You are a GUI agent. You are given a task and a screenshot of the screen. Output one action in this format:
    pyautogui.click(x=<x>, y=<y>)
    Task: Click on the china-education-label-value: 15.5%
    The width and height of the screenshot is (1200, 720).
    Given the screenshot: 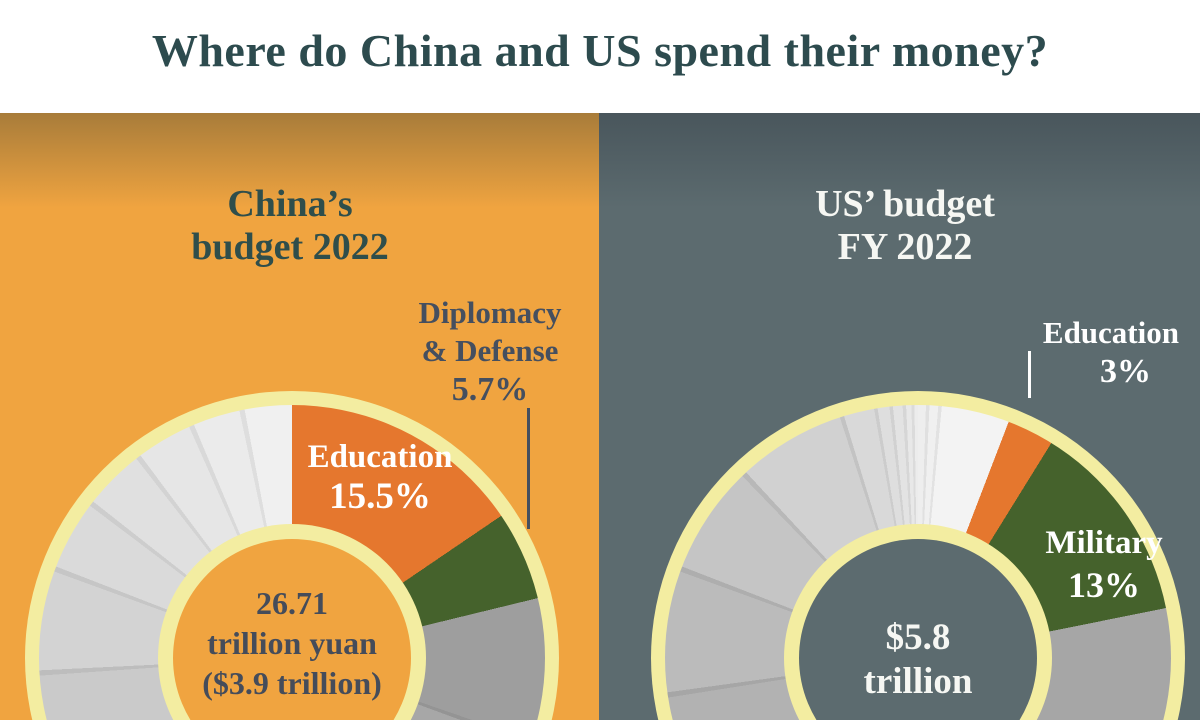 What is the action you would take?
    pyautogui.click(x=380, y=496)
    